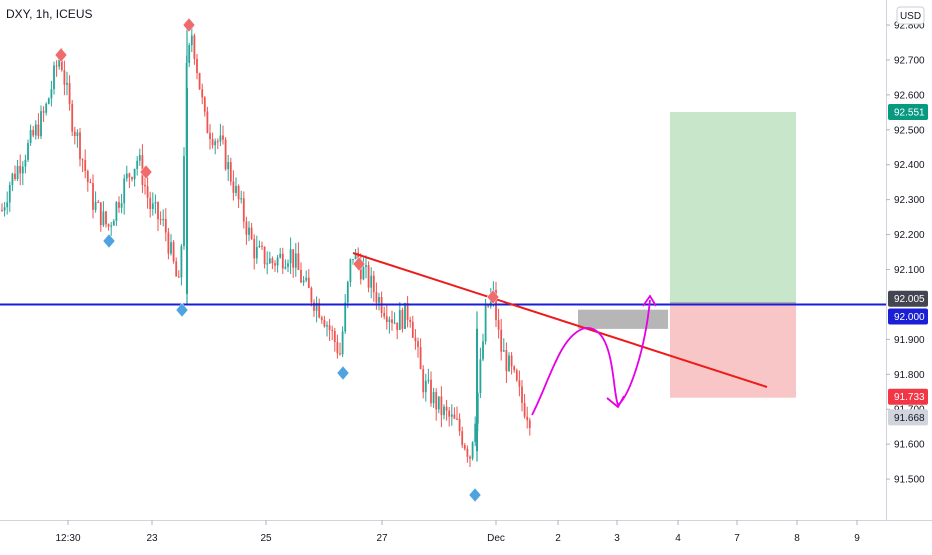 This screenshot has width=932, height=555. What do you see at coordinates (49, 14) in the screenshot?
I see `chart-title: DXY, 1h, ICEUS` at bounding box center [49, 14].